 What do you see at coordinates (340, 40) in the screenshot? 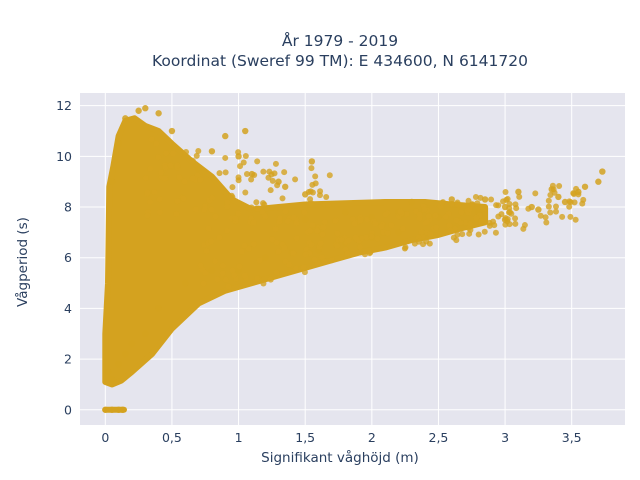
I see `chart-title-line-1: År 1979 - 2019` at bounding box center [340, 40].